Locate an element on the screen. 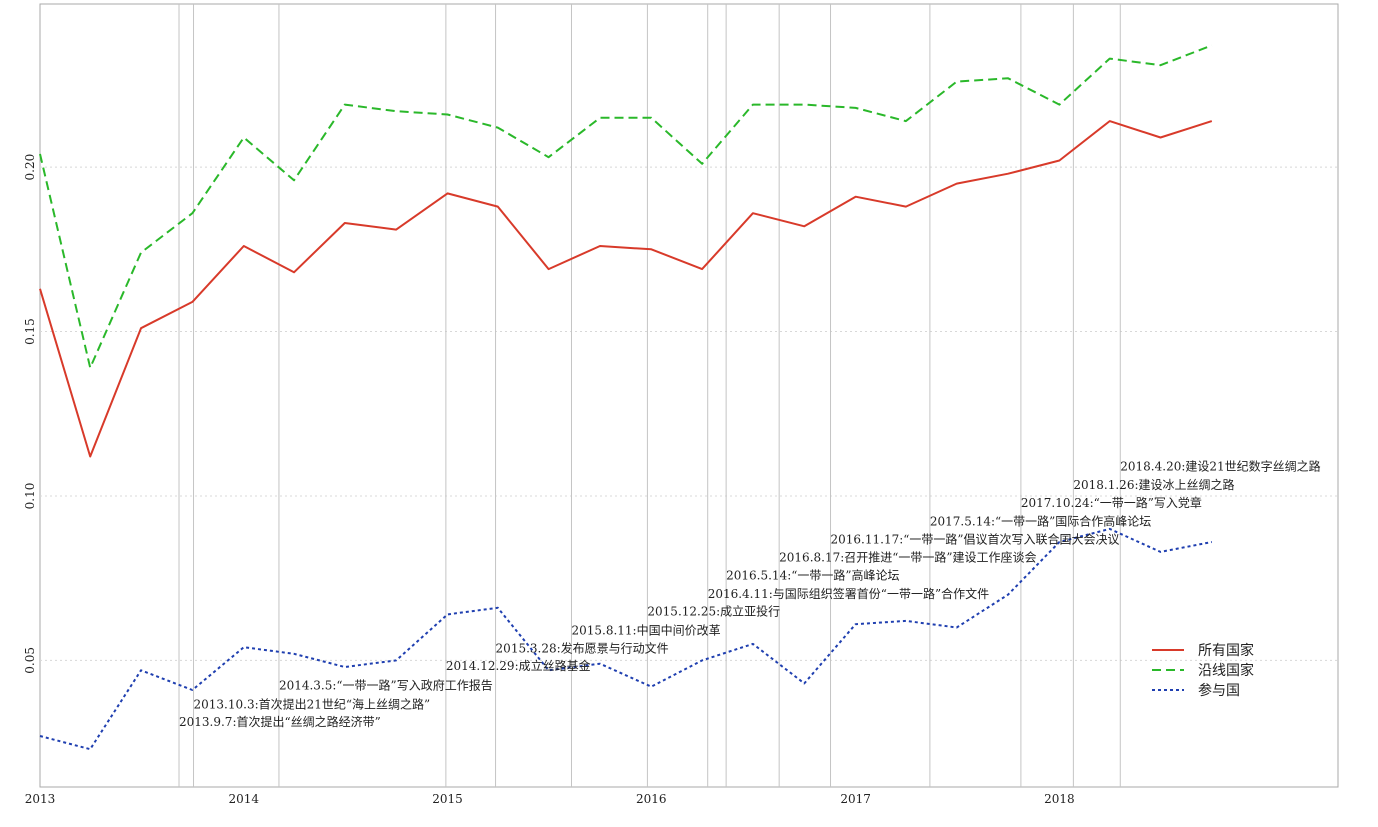 This screenshot has height=827, width=1378. event-annotation: 2015.12.25:成立亚投行 is located at coordinates (713, 611).